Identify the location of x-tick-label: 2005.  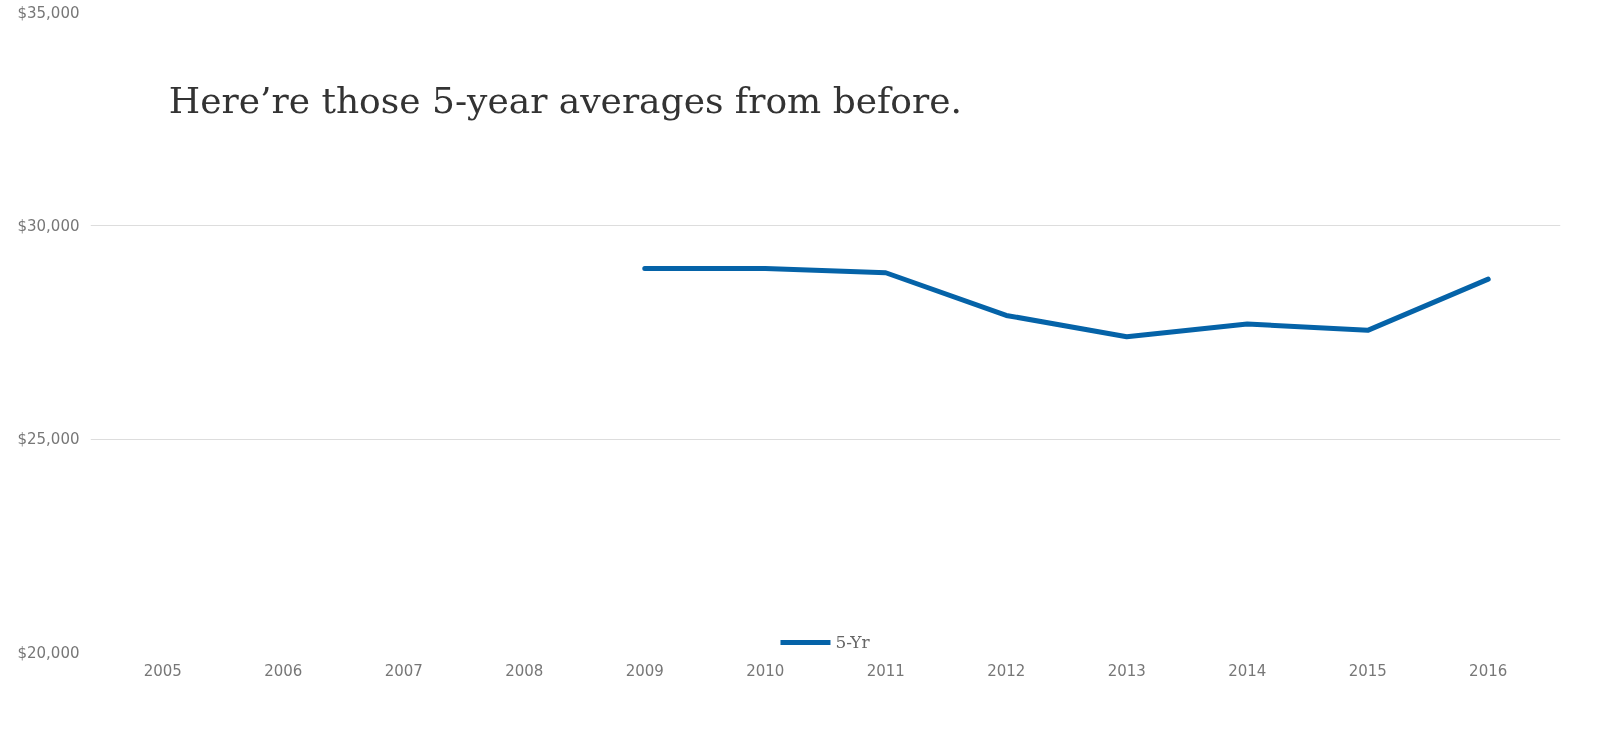
(162, 670).